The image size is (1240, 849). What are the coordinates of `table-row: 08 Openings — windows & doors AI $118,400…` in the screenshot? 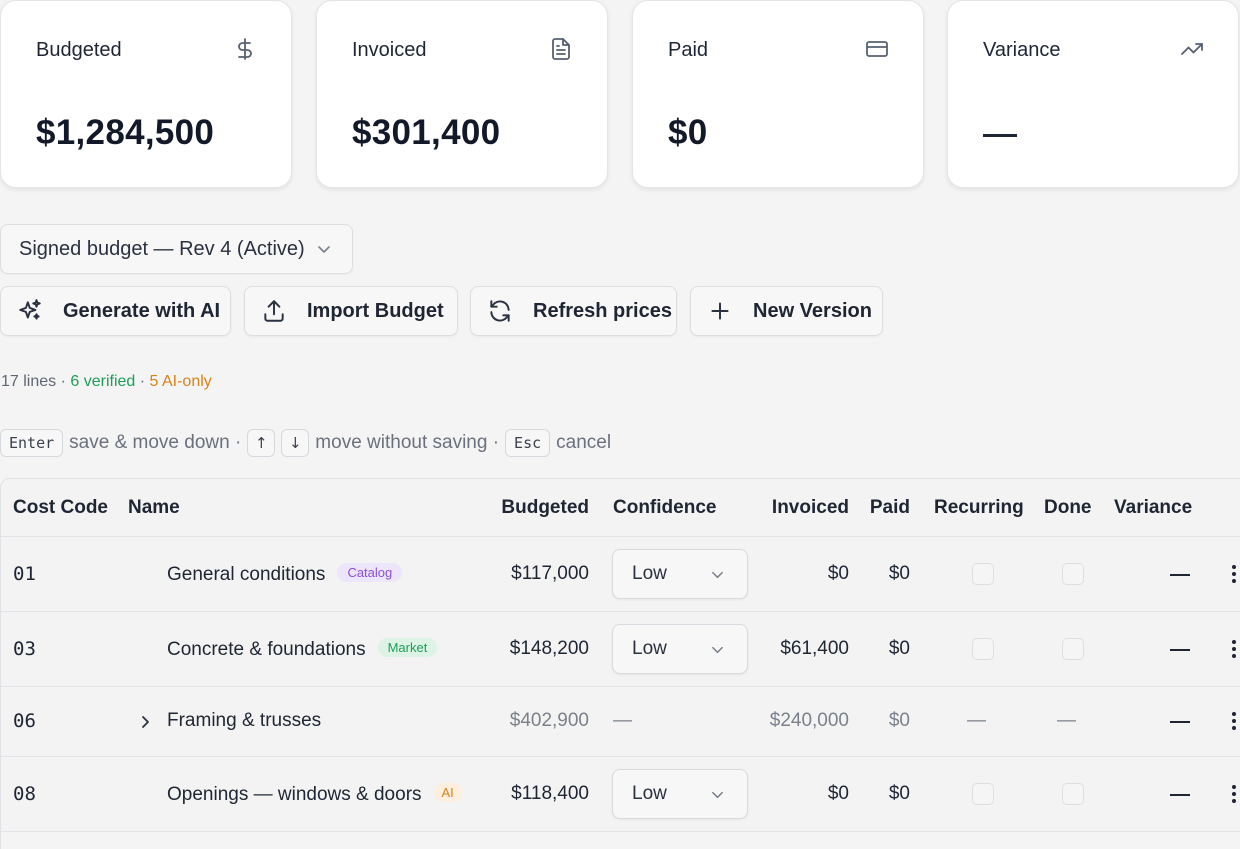 It's located at (620, 794).